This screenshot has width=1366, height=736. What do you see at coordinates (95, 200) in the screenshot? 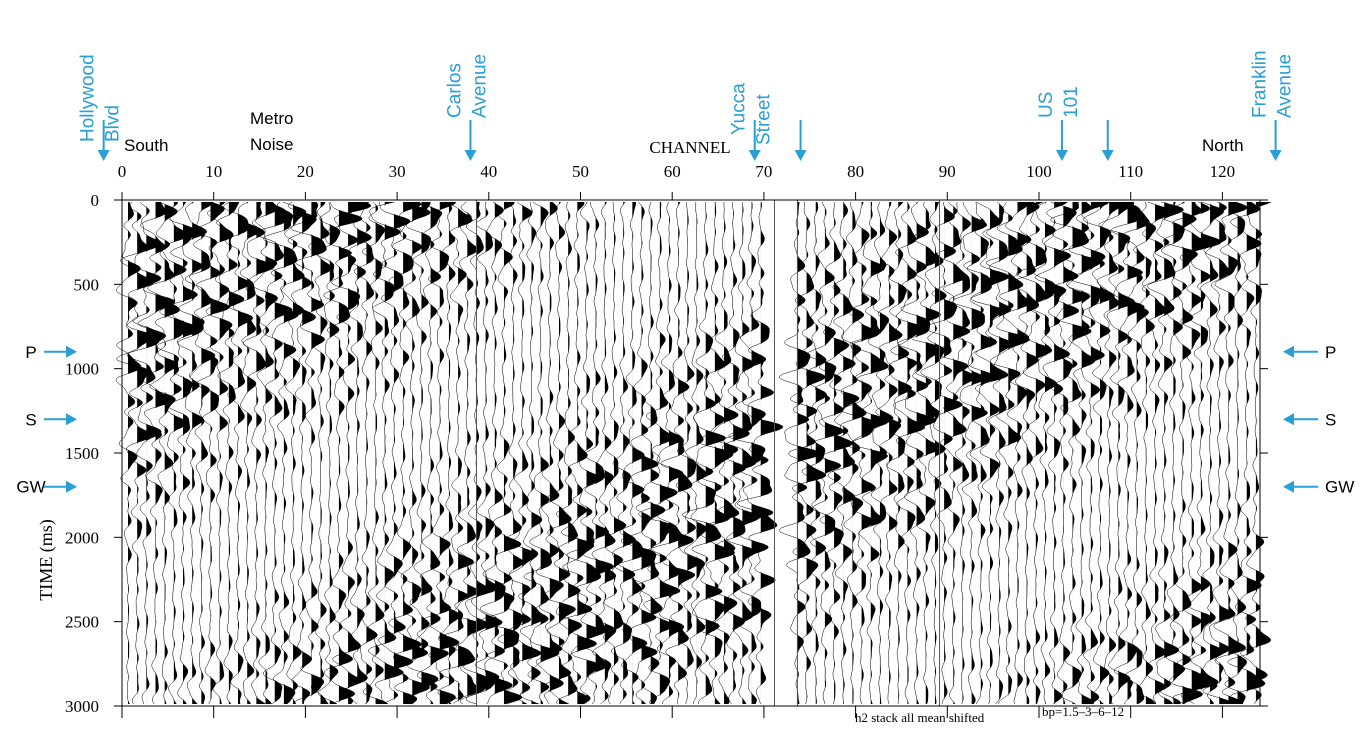
I see `y-tick-label: 0` at bounding box center [95, 200].